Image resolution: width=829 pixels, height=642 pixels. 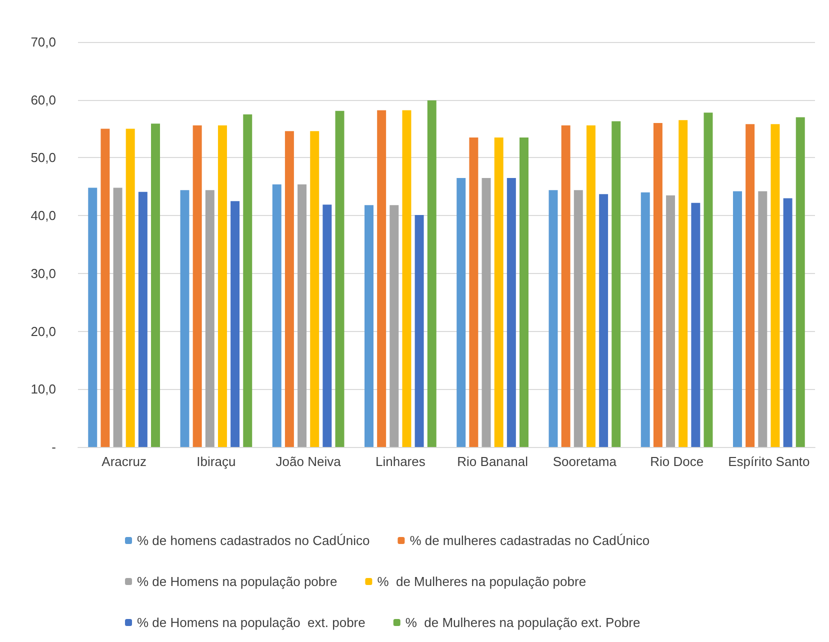 I want to click on y-tick-label: 70,0, so click(x=43, y=42).